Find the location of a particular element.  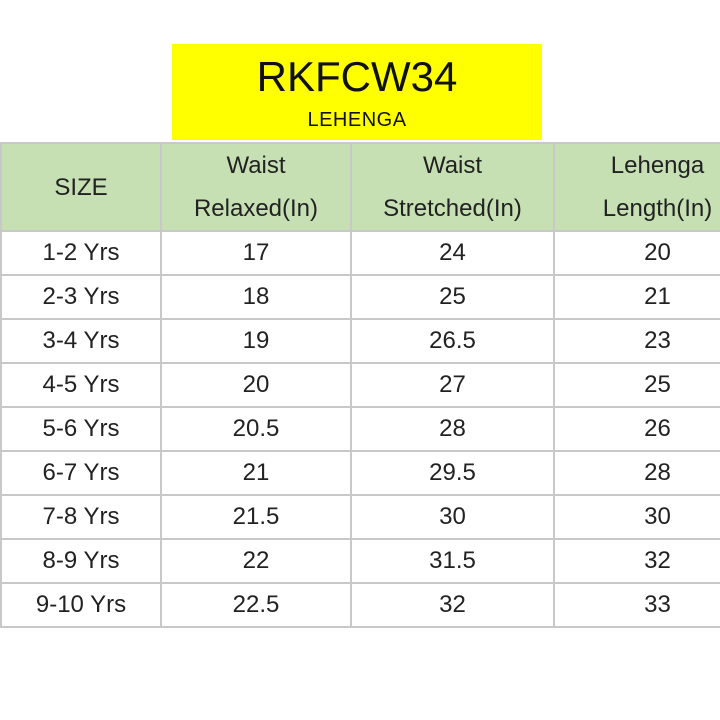

table-row: 6-7 Yrs 21 29.5 28 is located at coordinates (360, 473).